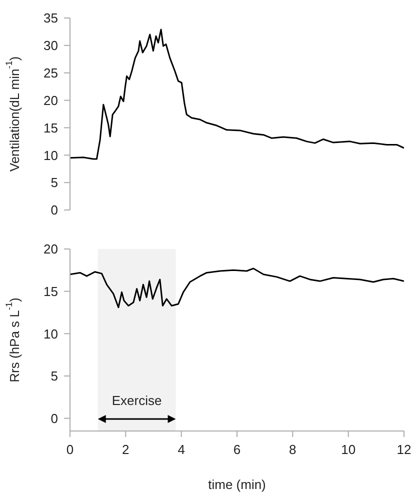 Image resolution: width=413 pixels, height=495 pixels. Describe the element at coordinates (404, 450) in the screenshot. I see `x-tick-label: 12` at that location.